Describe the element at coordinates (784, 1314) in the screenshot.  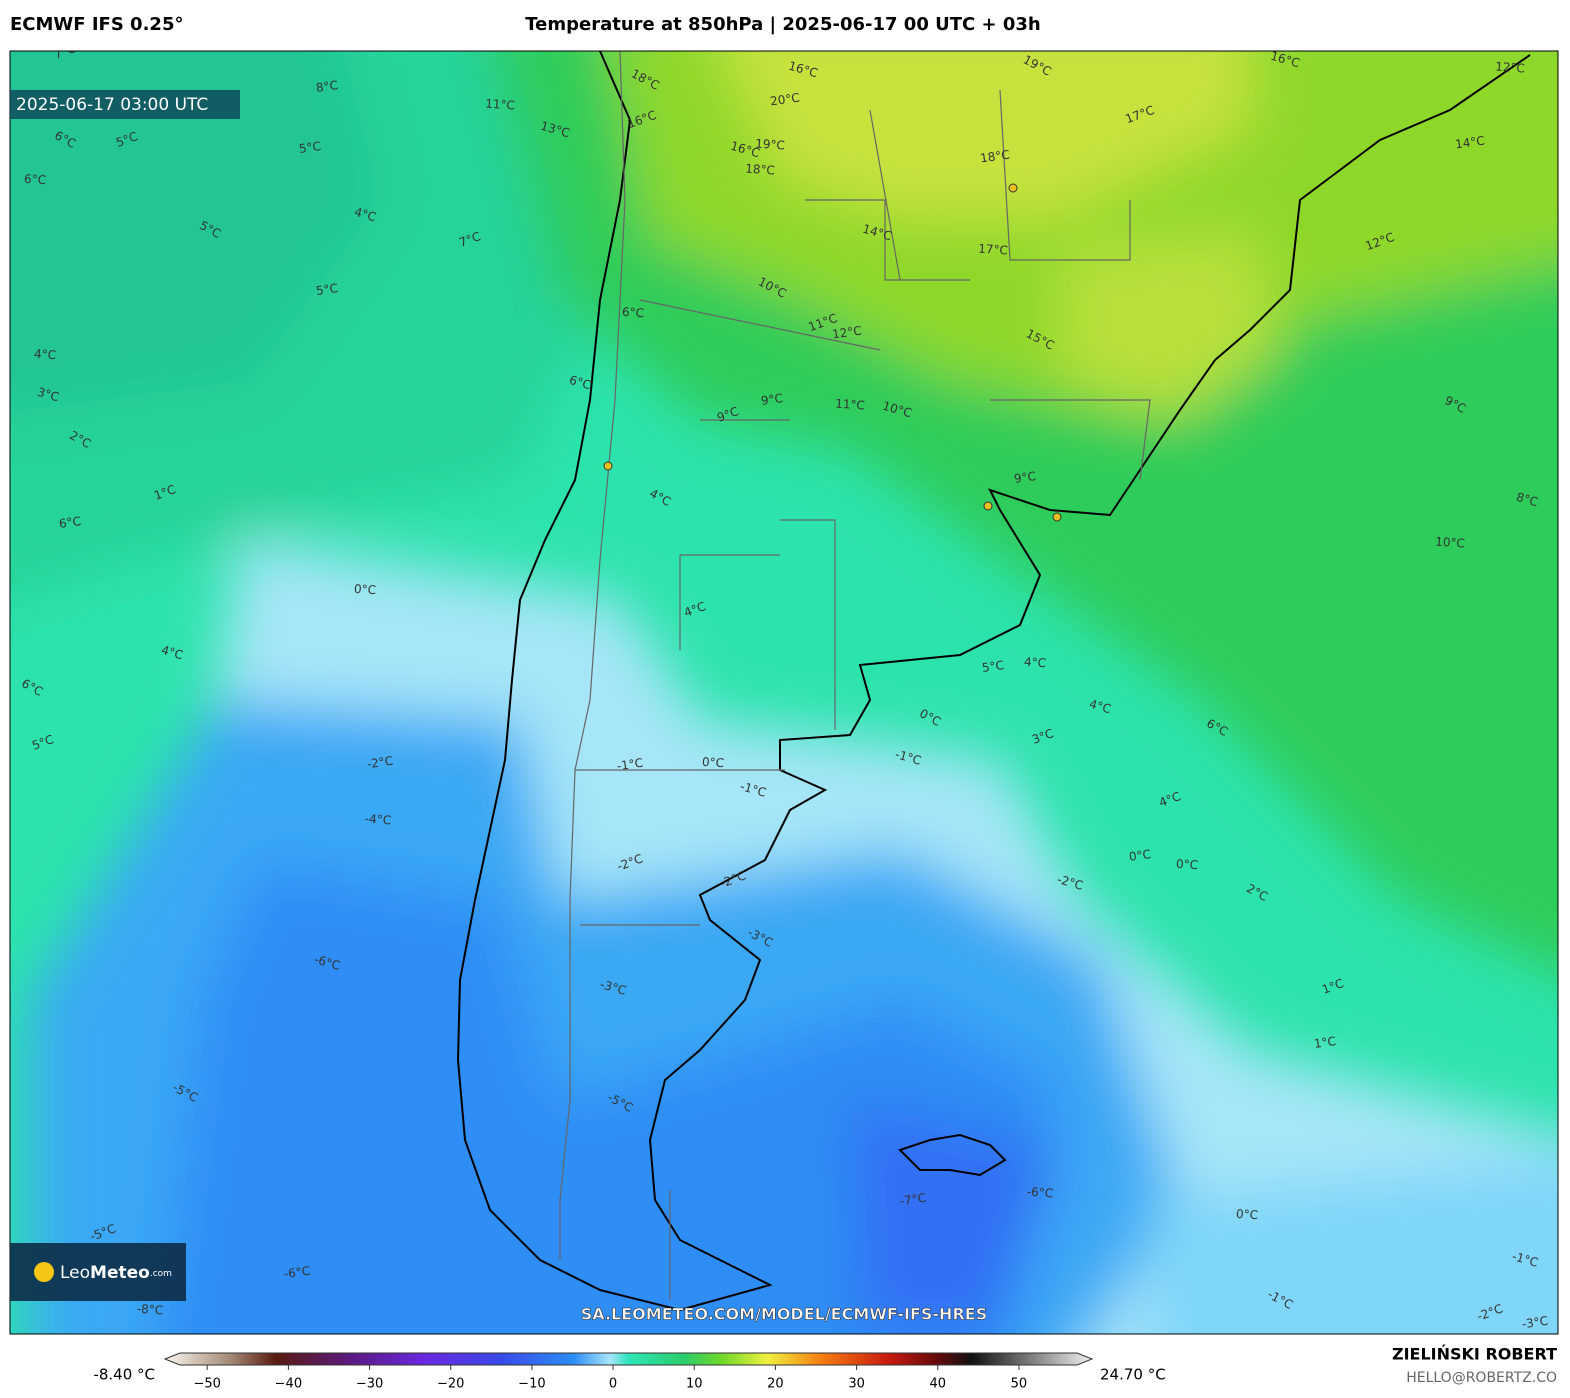
I see `watermark: SA.LEOMETEO.COM/MODEL/ECMWF-IFS-HRES` at that location.